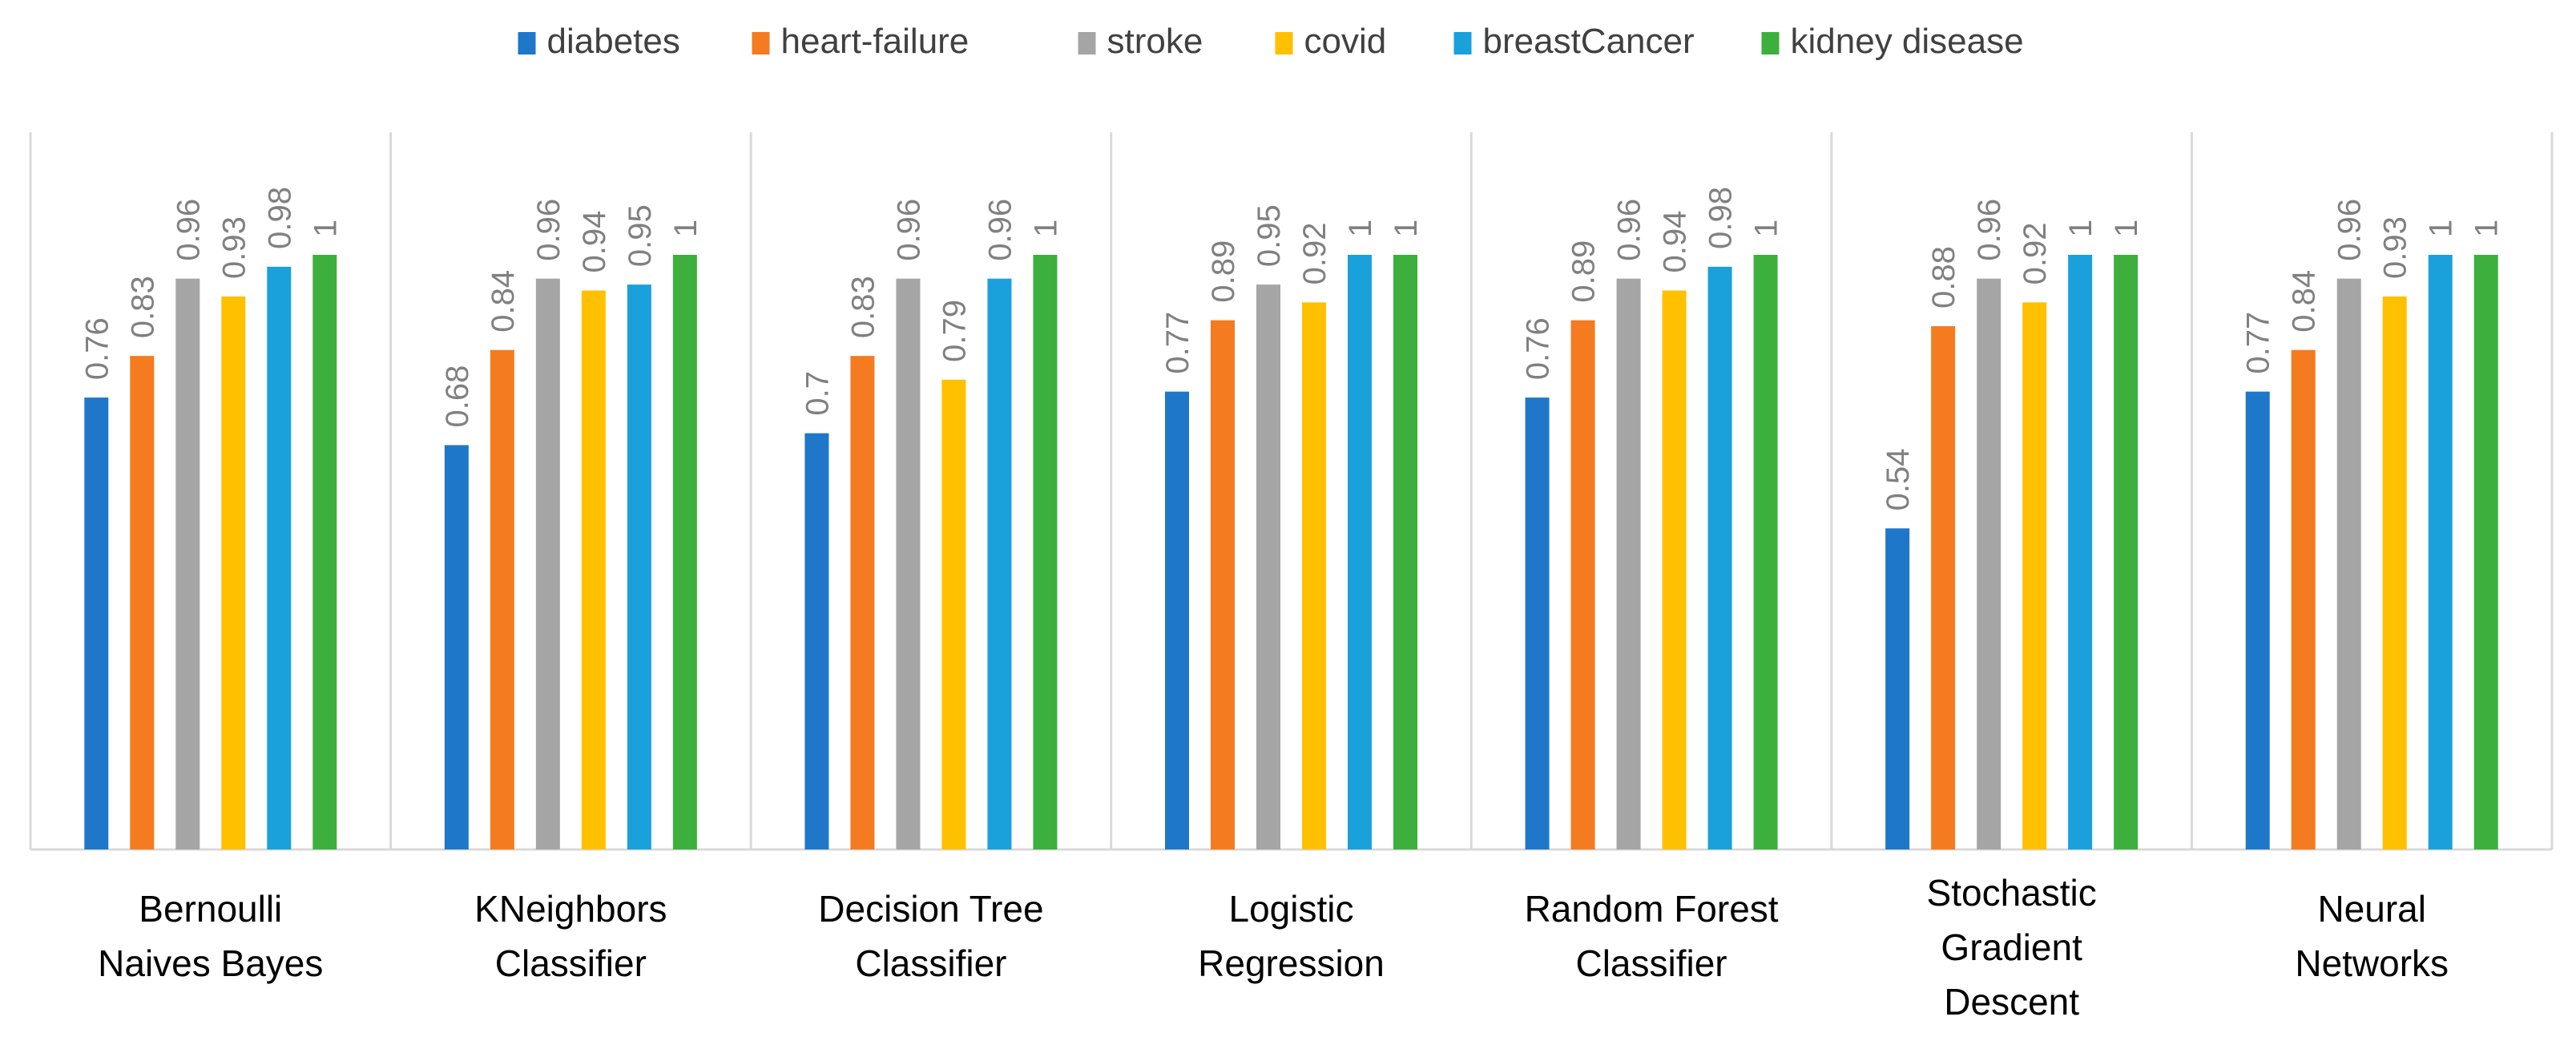  I want to click on category-label-decision-tree-classifier: Decision Tree Classifier, so click(930, 936).